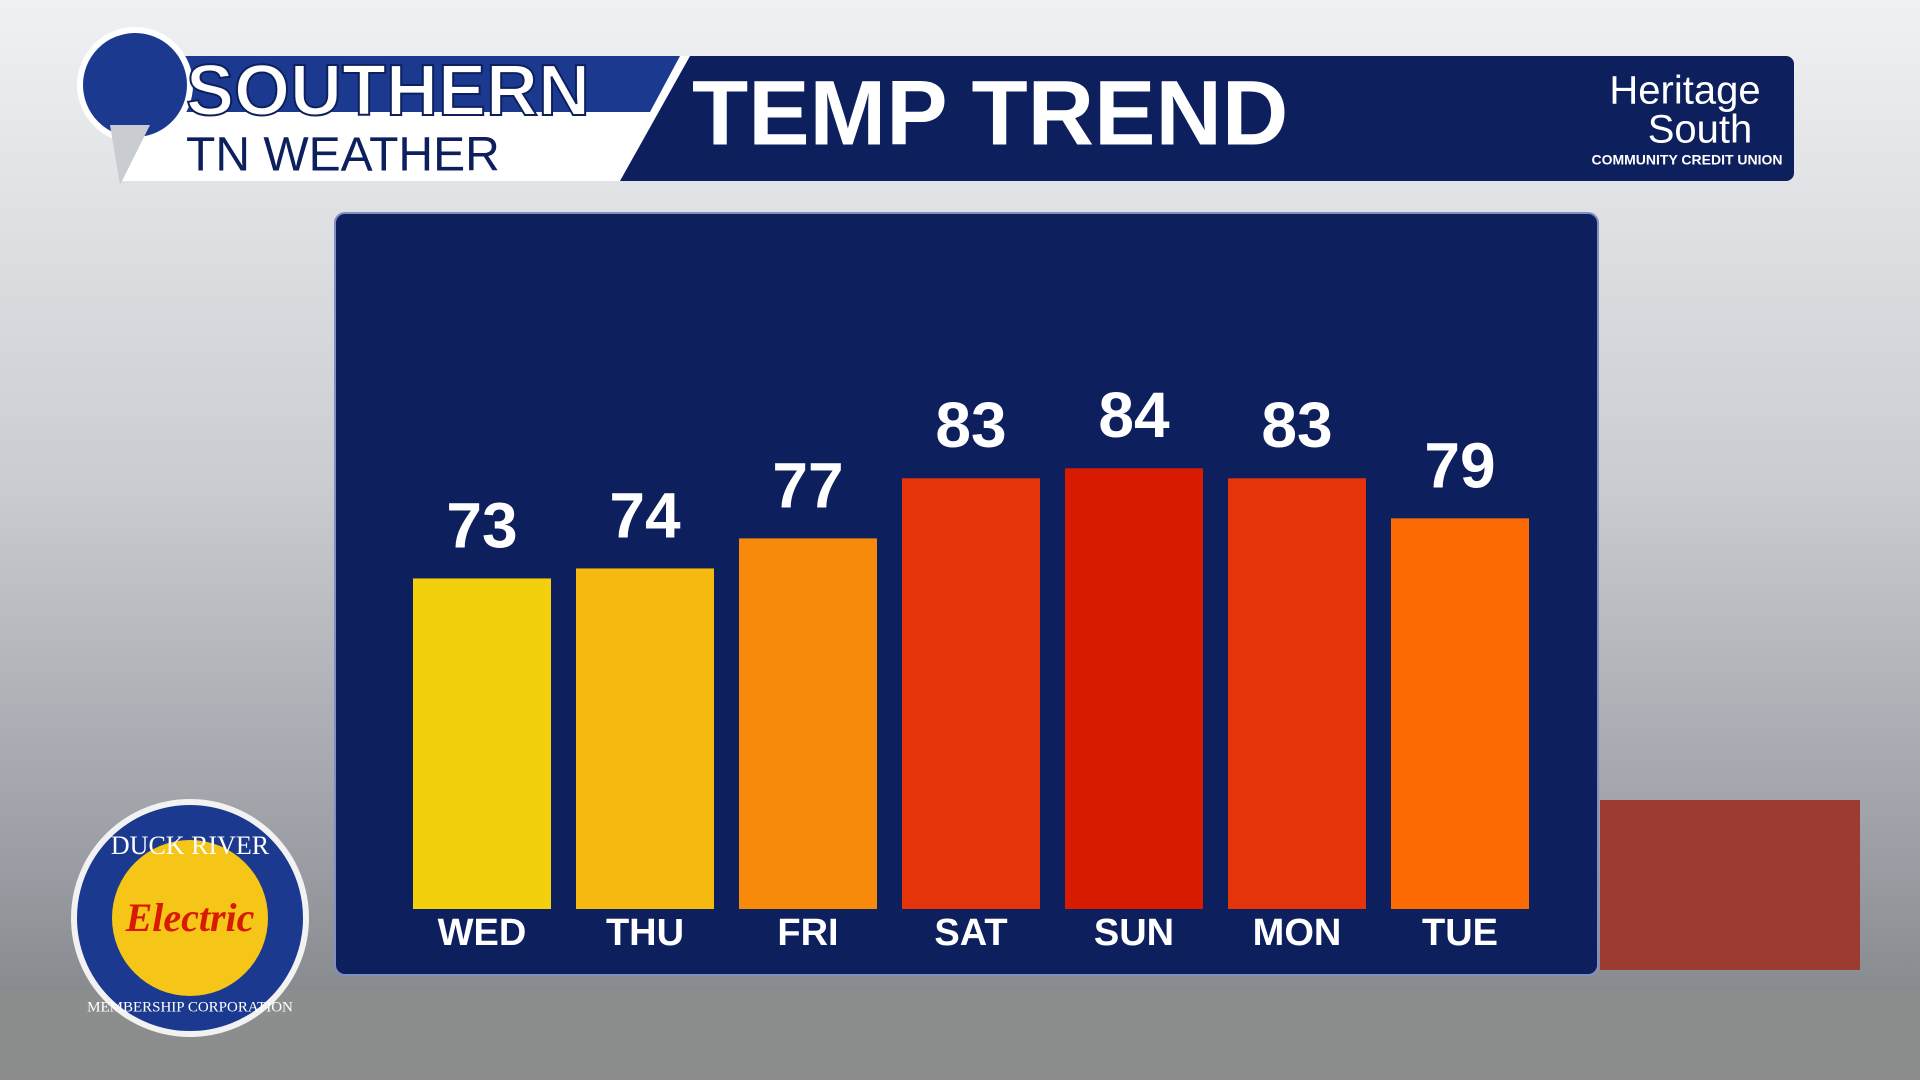 Image resolution: width=1920 pixels, height=1080 pixels. What do you see at coordinates (960, 1035) in the screenshot?
I see `road` at bounding box center [960, 1035].